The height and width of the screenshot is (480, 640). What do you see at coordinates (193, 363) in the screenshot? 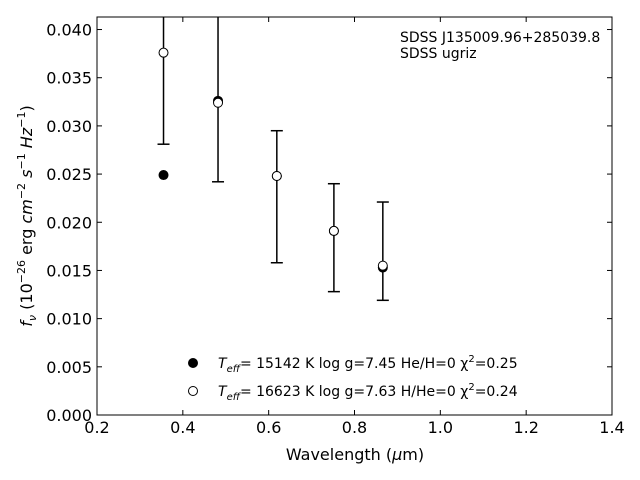
I see `legend-marker-filled` at bounding box center [193, 363].